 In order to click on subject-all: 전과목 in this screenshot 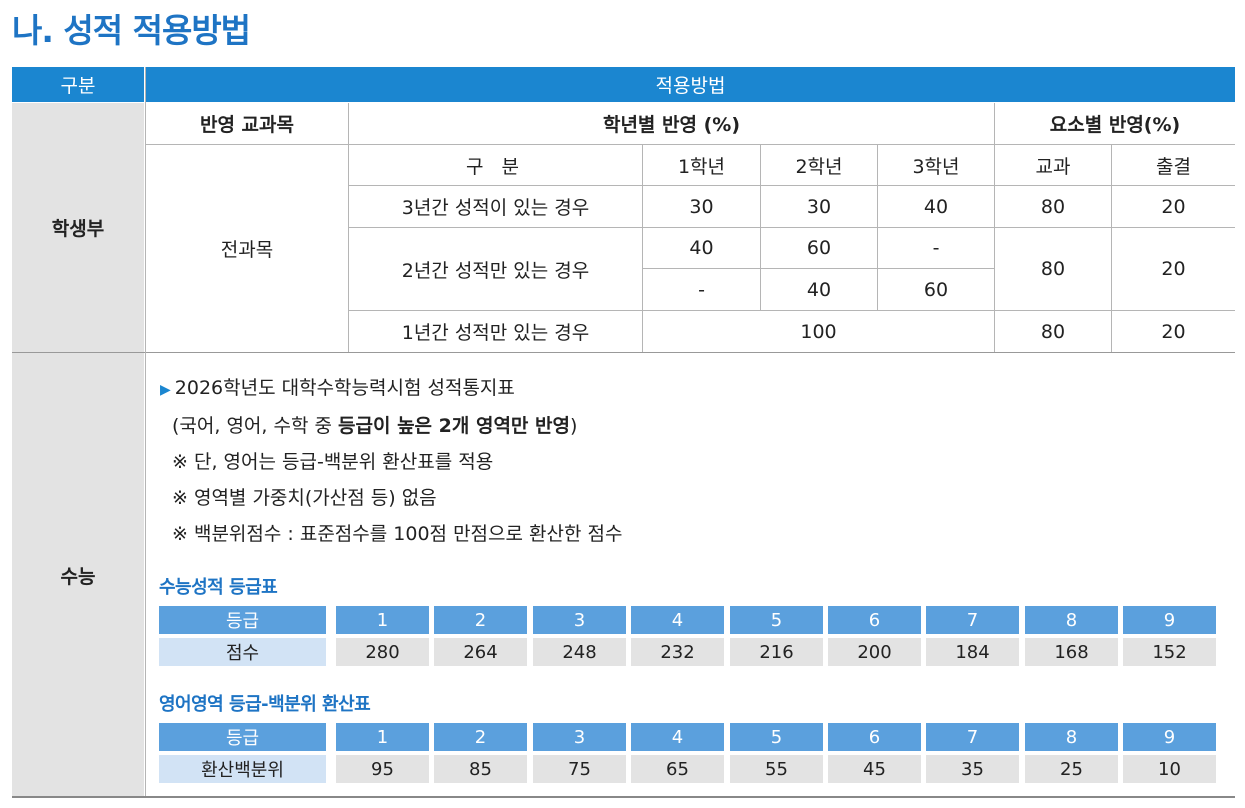, I will do `click(247, 250)`.